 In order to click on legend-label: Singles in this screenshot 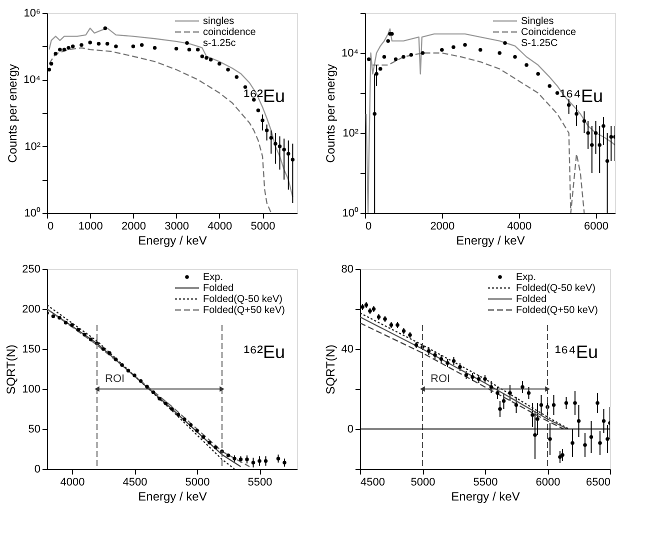, I will do `click(537, 21)`.